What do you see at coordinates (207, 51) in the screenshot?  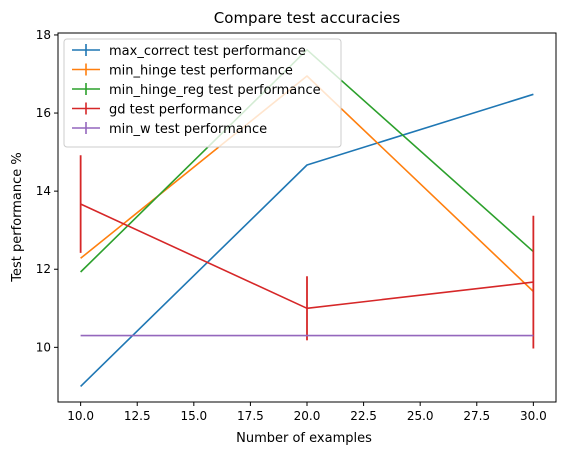 I see `legend-label: max_correct test performance` at bounding box center [207, 51].